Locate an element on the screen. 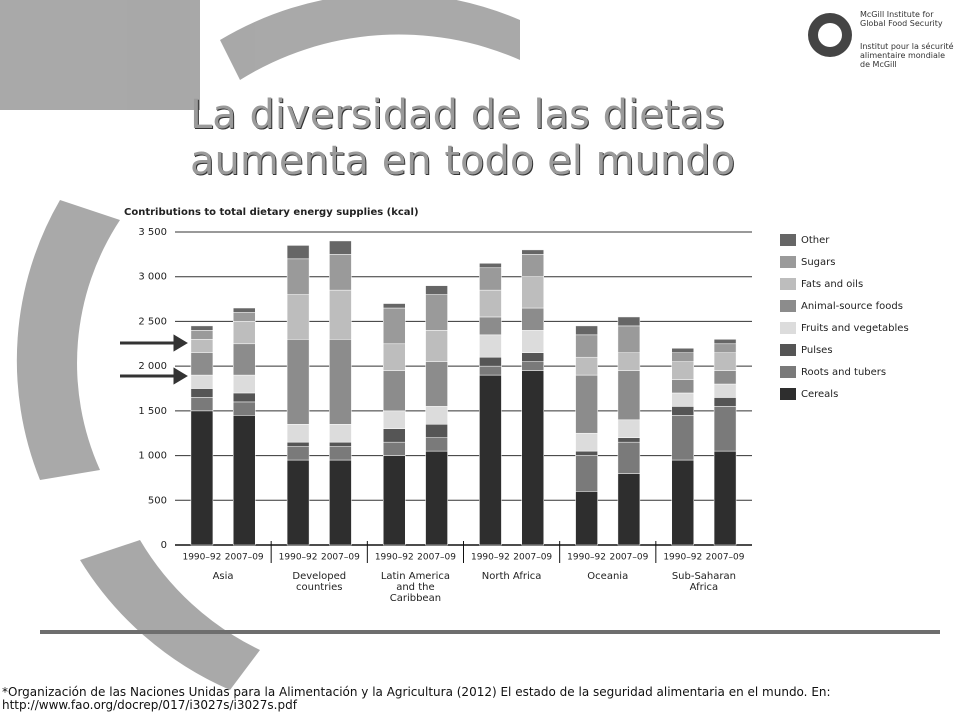  y-tick-label: 2 500 is located at coordinates (152, 321).